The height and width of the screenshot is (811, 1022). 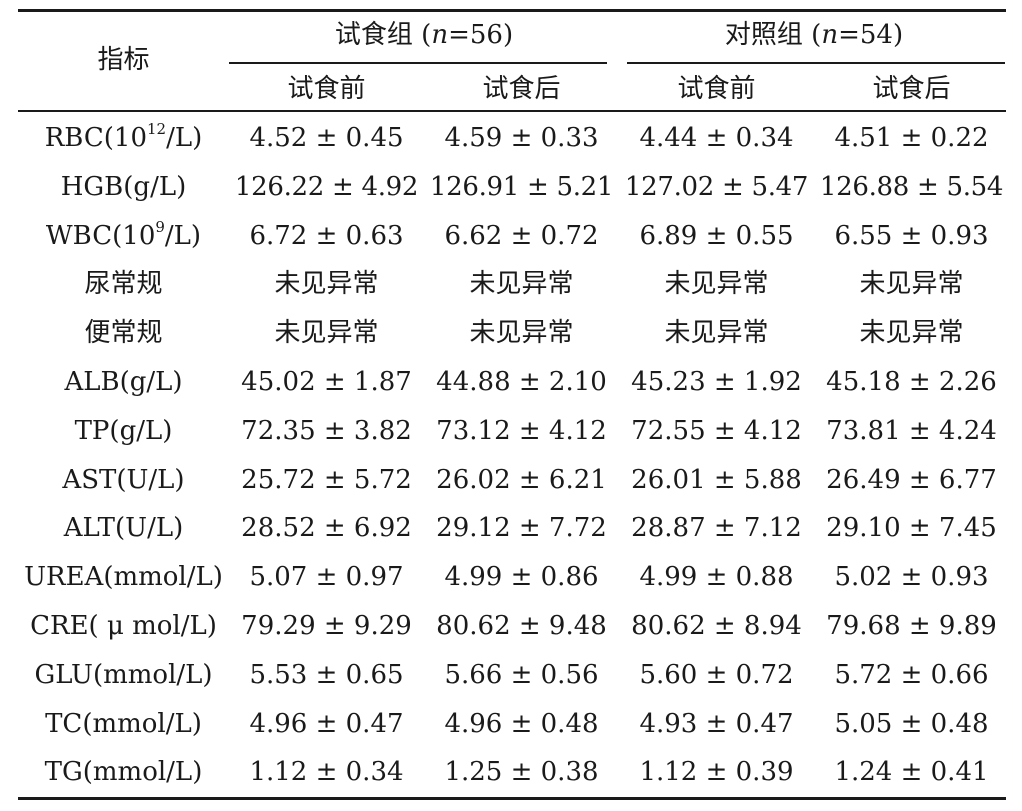 What do you see at coordinates (816, 63) in the screenshot?
I see `group-control-rule` at bounding box center [816, 63].